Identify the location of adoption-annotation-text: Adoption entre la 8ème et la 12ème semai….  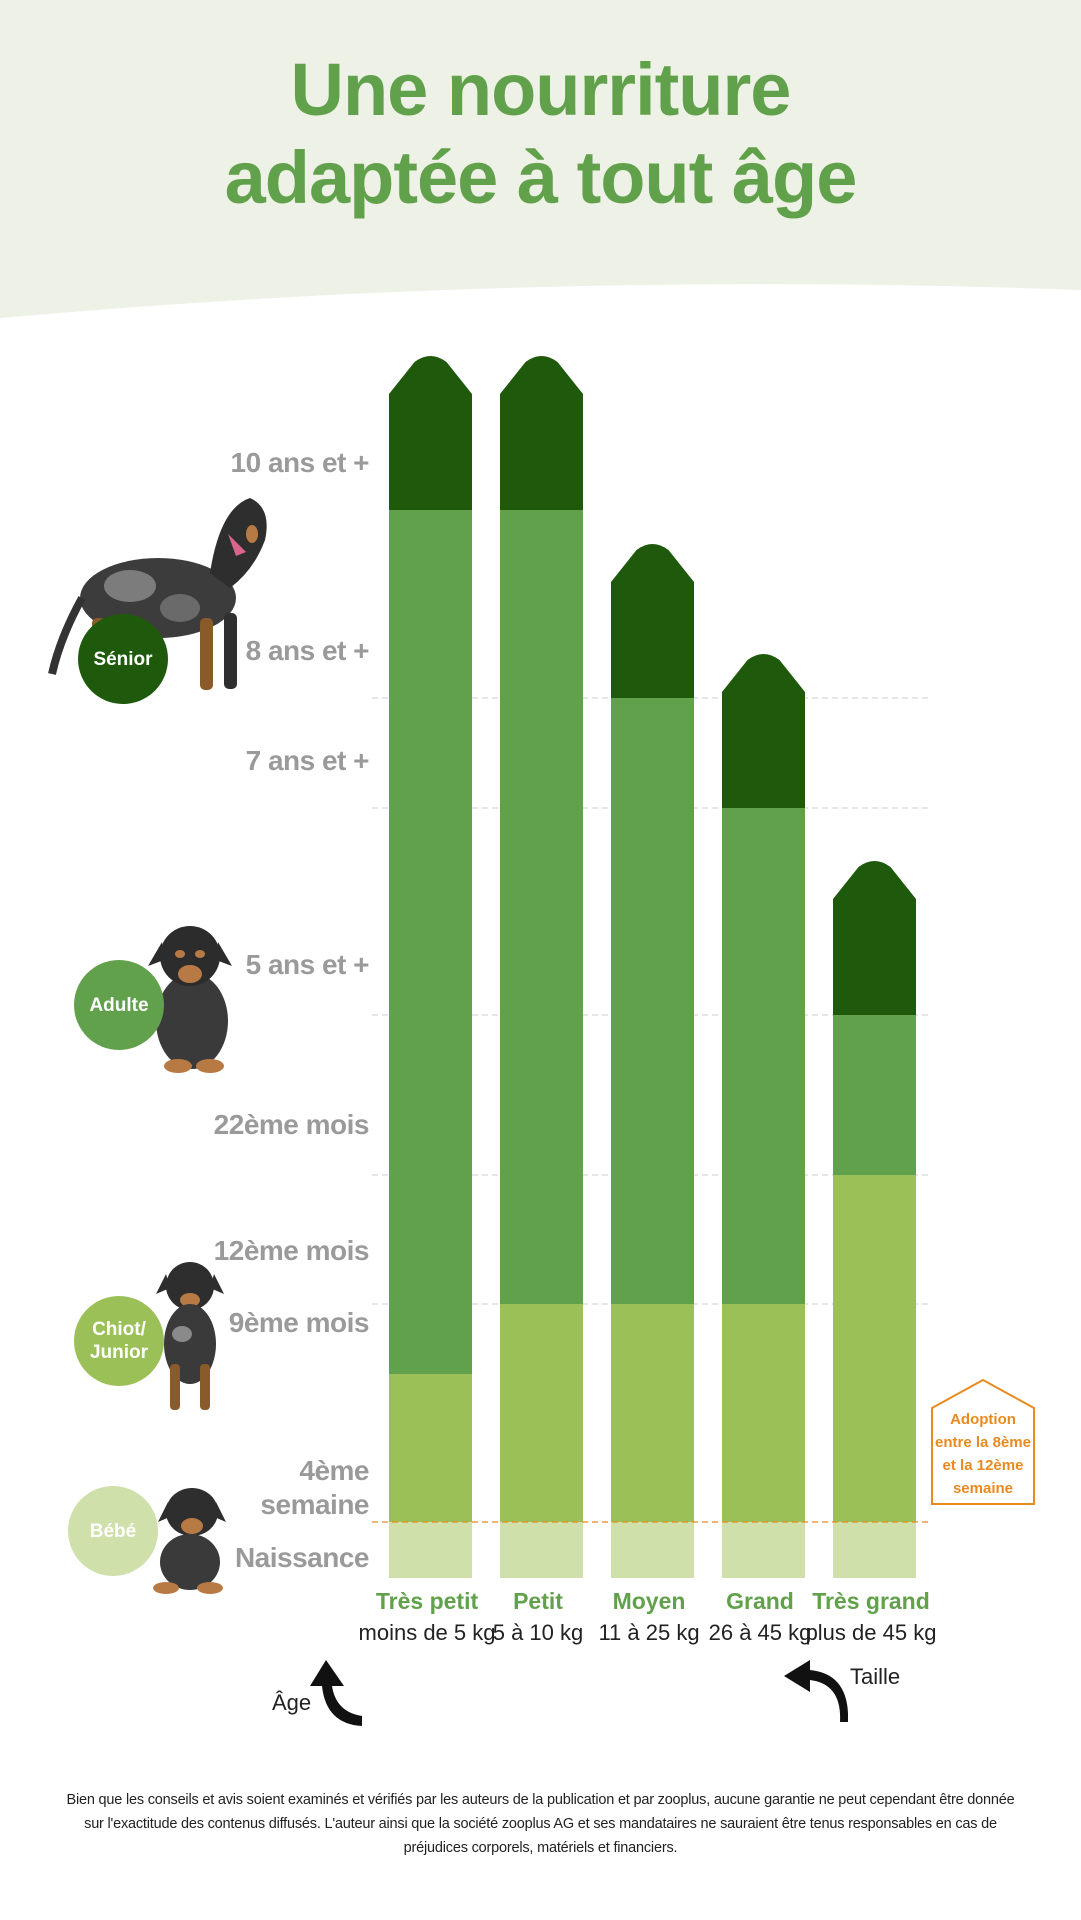
(983, 1454).